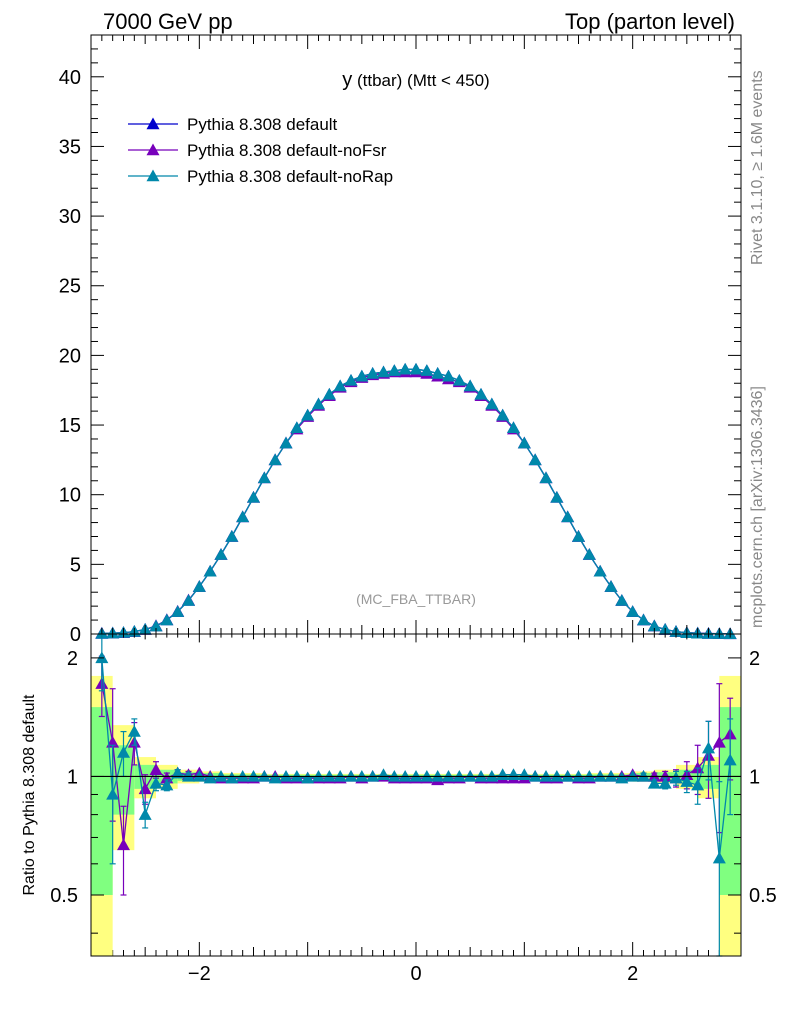 The width and height of the screenshot is (786, 1024). What do you see at coordinates (102, 801) in the screenshot?
I see `uncertainty-band-green` at bounding box center [102, 801].